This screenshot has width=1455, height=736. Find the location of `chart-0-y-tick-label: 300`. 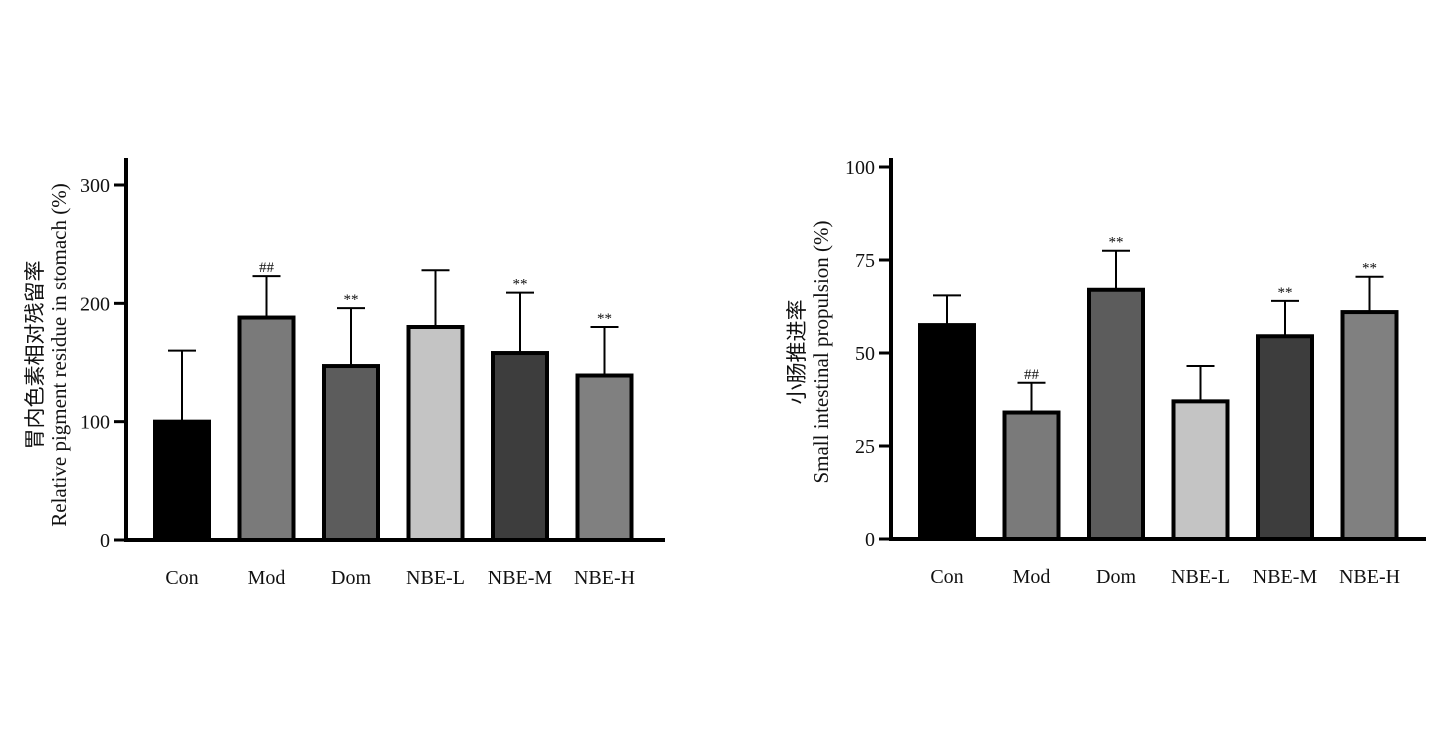

chart-0-y-tick-label: 300 is located at coordinates (95, 186).